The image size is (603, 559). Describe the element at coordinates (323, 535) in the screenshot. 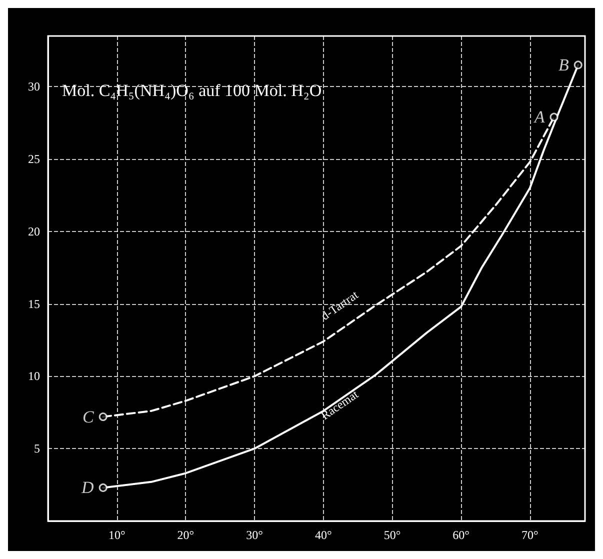

I see `x-tick-label: 40°` at that location.